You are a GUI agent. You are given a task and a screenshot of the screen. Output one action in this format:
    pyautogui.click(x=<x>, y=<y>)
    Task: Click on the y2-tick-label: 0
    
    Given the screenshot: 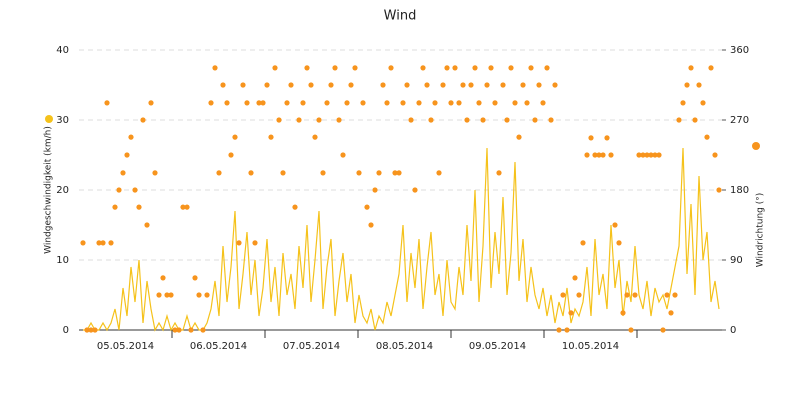 What is the action you would take?
    pyautogui.click(x=733, y=330)
    